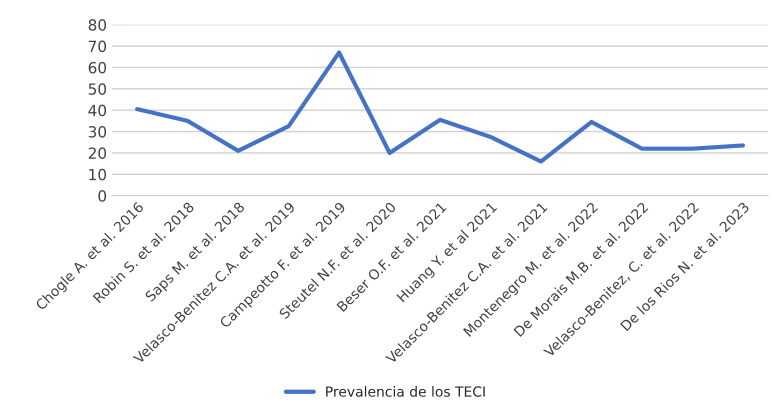 Image resolution: width=772 pixels, height=412 pixels. What do you see at coordinates (97, 68) in the screenshot?
I see `y-tick-label: 60` at bounding box center [97, 68].